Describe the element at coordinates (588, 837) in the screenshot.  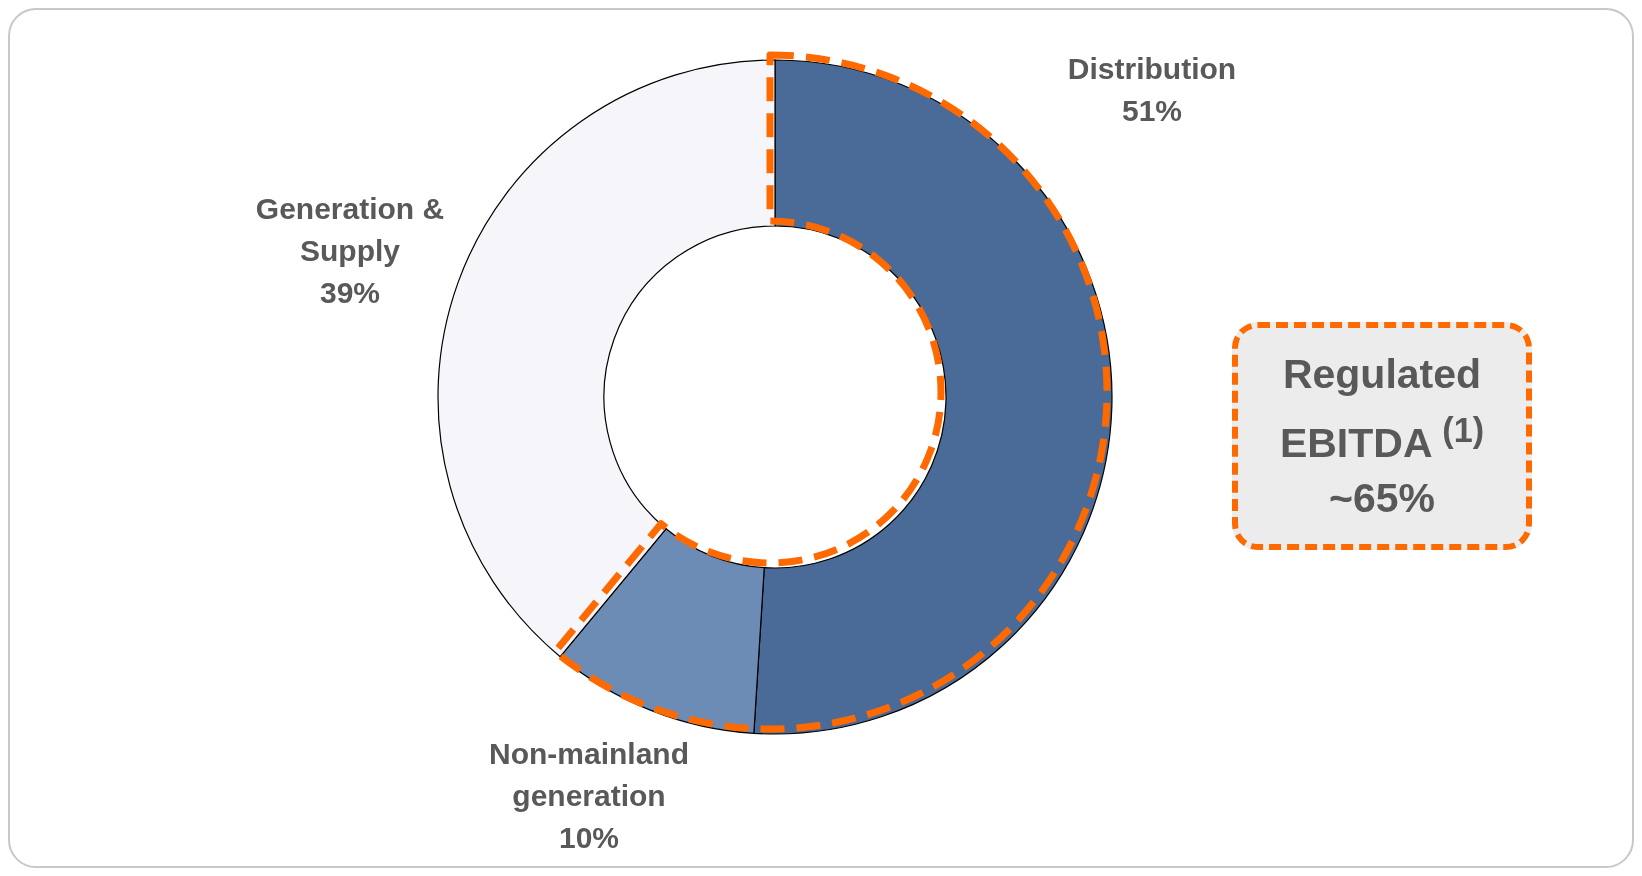
I see `data-label: 10%` at that location.